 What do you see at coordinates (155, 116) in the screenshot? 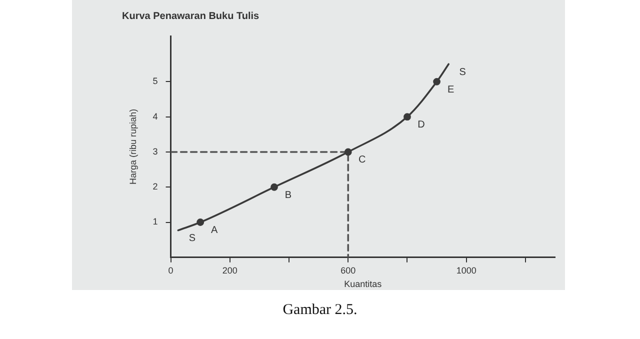
I see `y-tick-label: 4` at bounding box center [155, 116].